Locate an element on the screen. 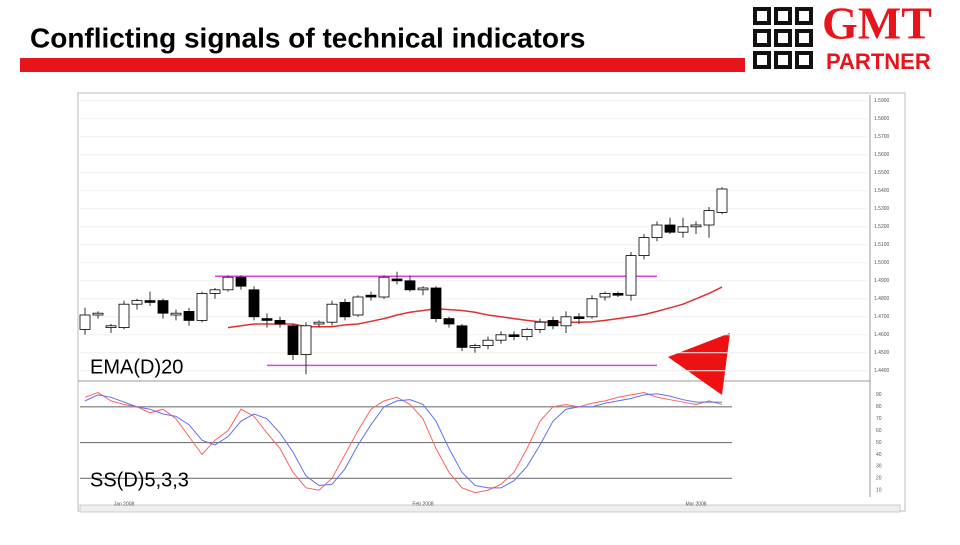  y-tick-label: 90 is located at coordinates (879, 395).